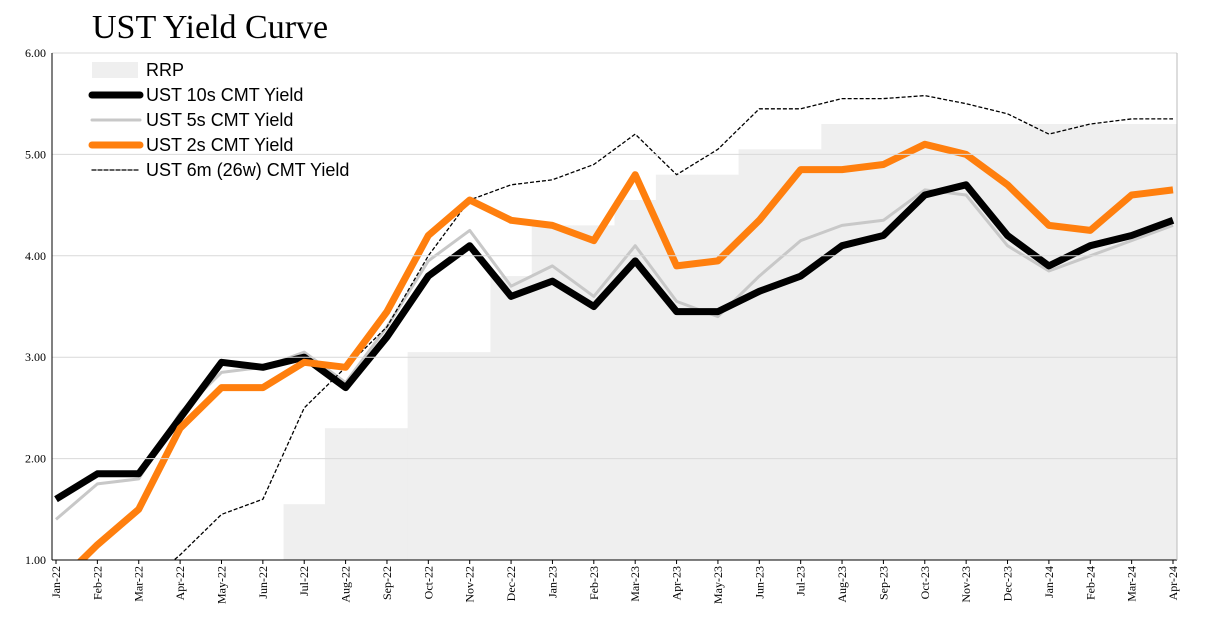 This screenshot has width=1205, height=632. Describe the element at coordinates (966, 584) in the screenshot. I see `x-tick-label: Nov-23` at that location.